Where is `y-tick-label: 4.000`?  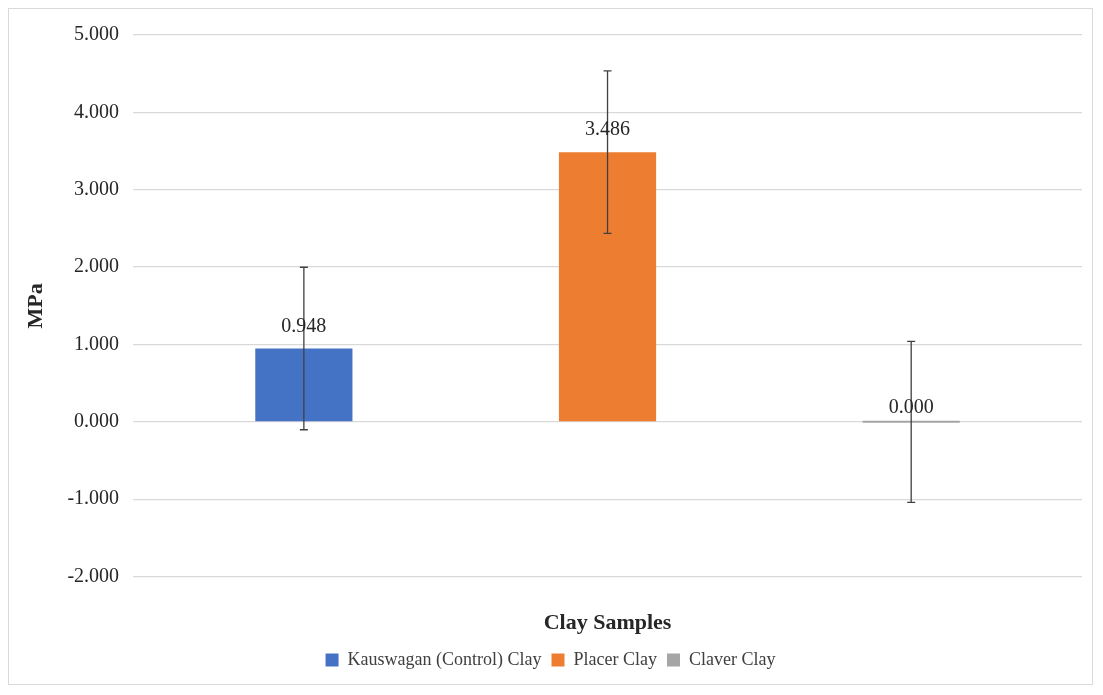 y-tick-label: 4.000 is located at coordinates (97, 110).